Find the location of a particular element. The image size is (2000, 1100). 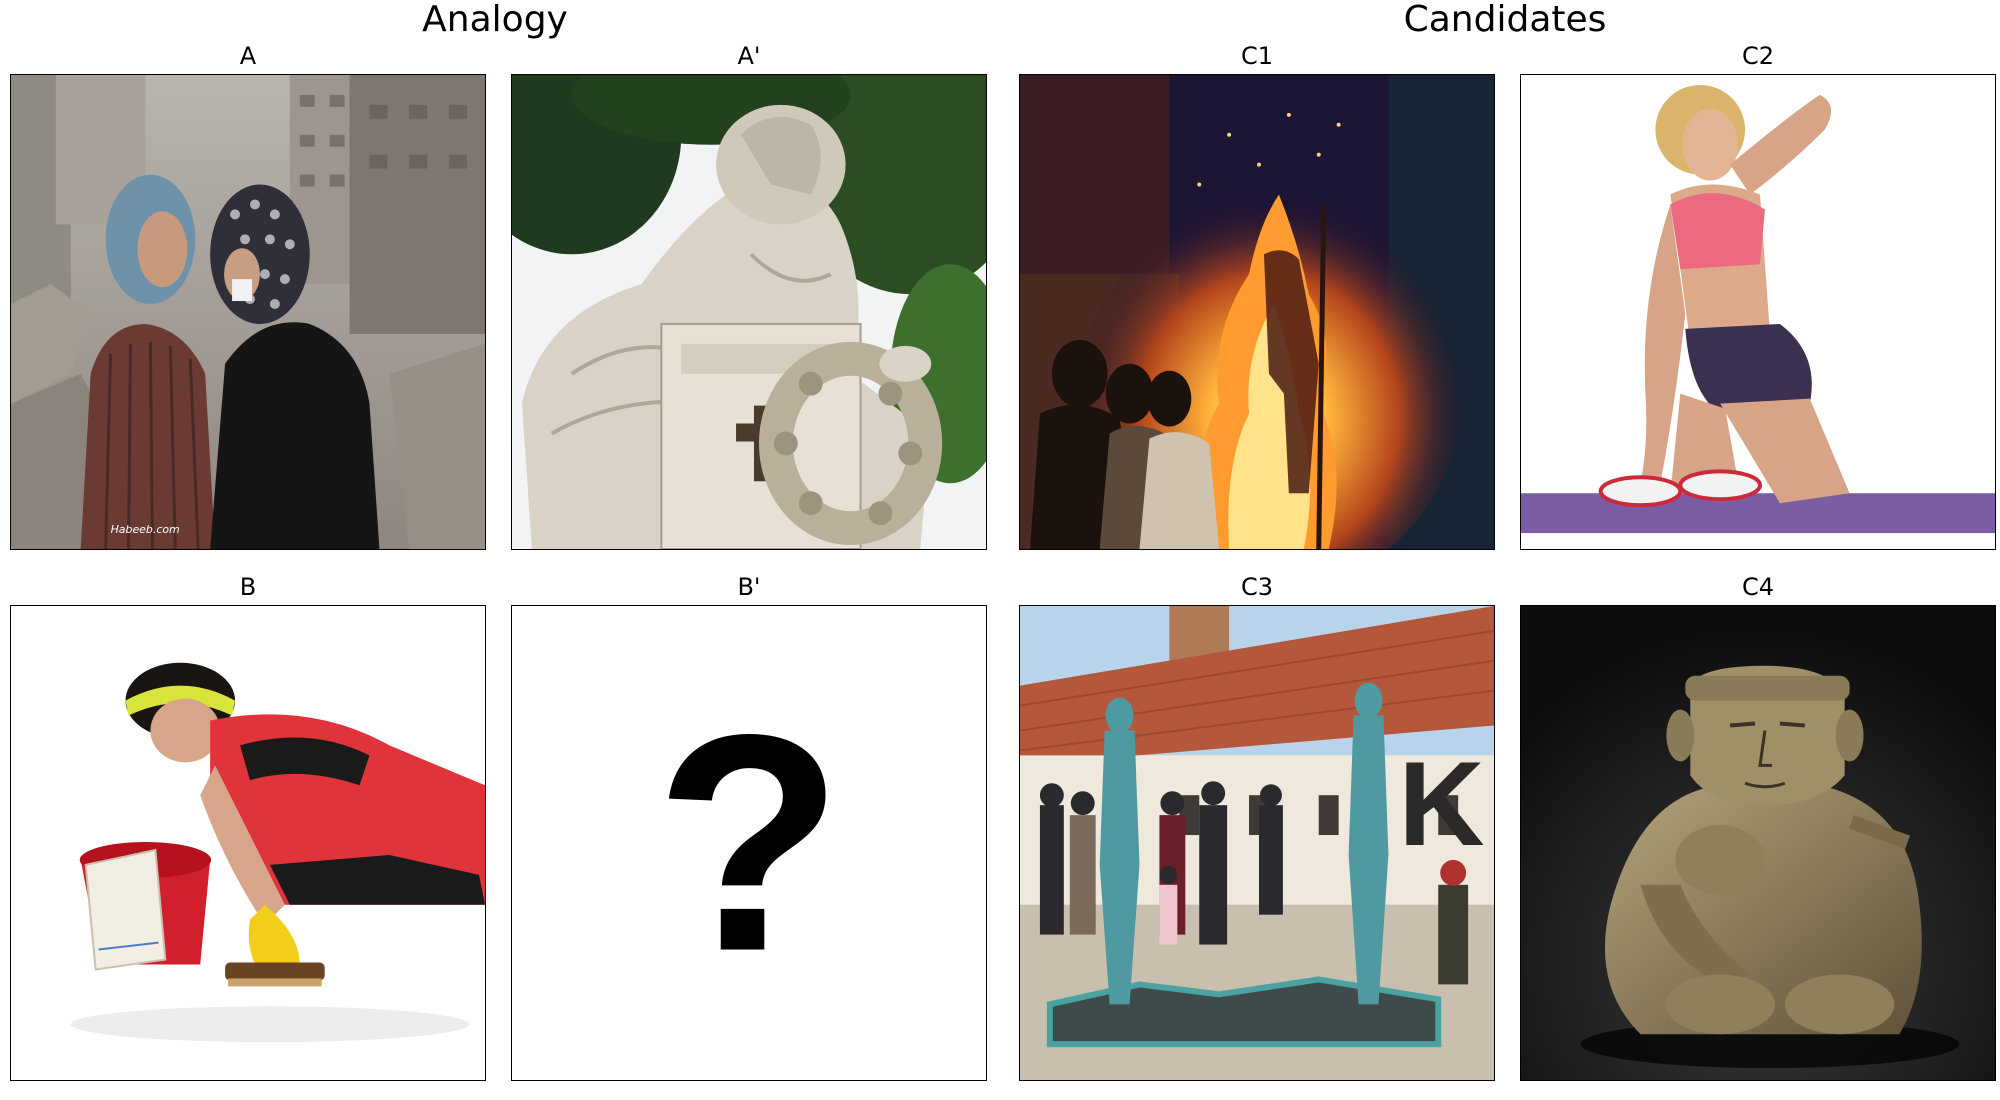

panel-c1-image is located at coordinates (1257, 312).